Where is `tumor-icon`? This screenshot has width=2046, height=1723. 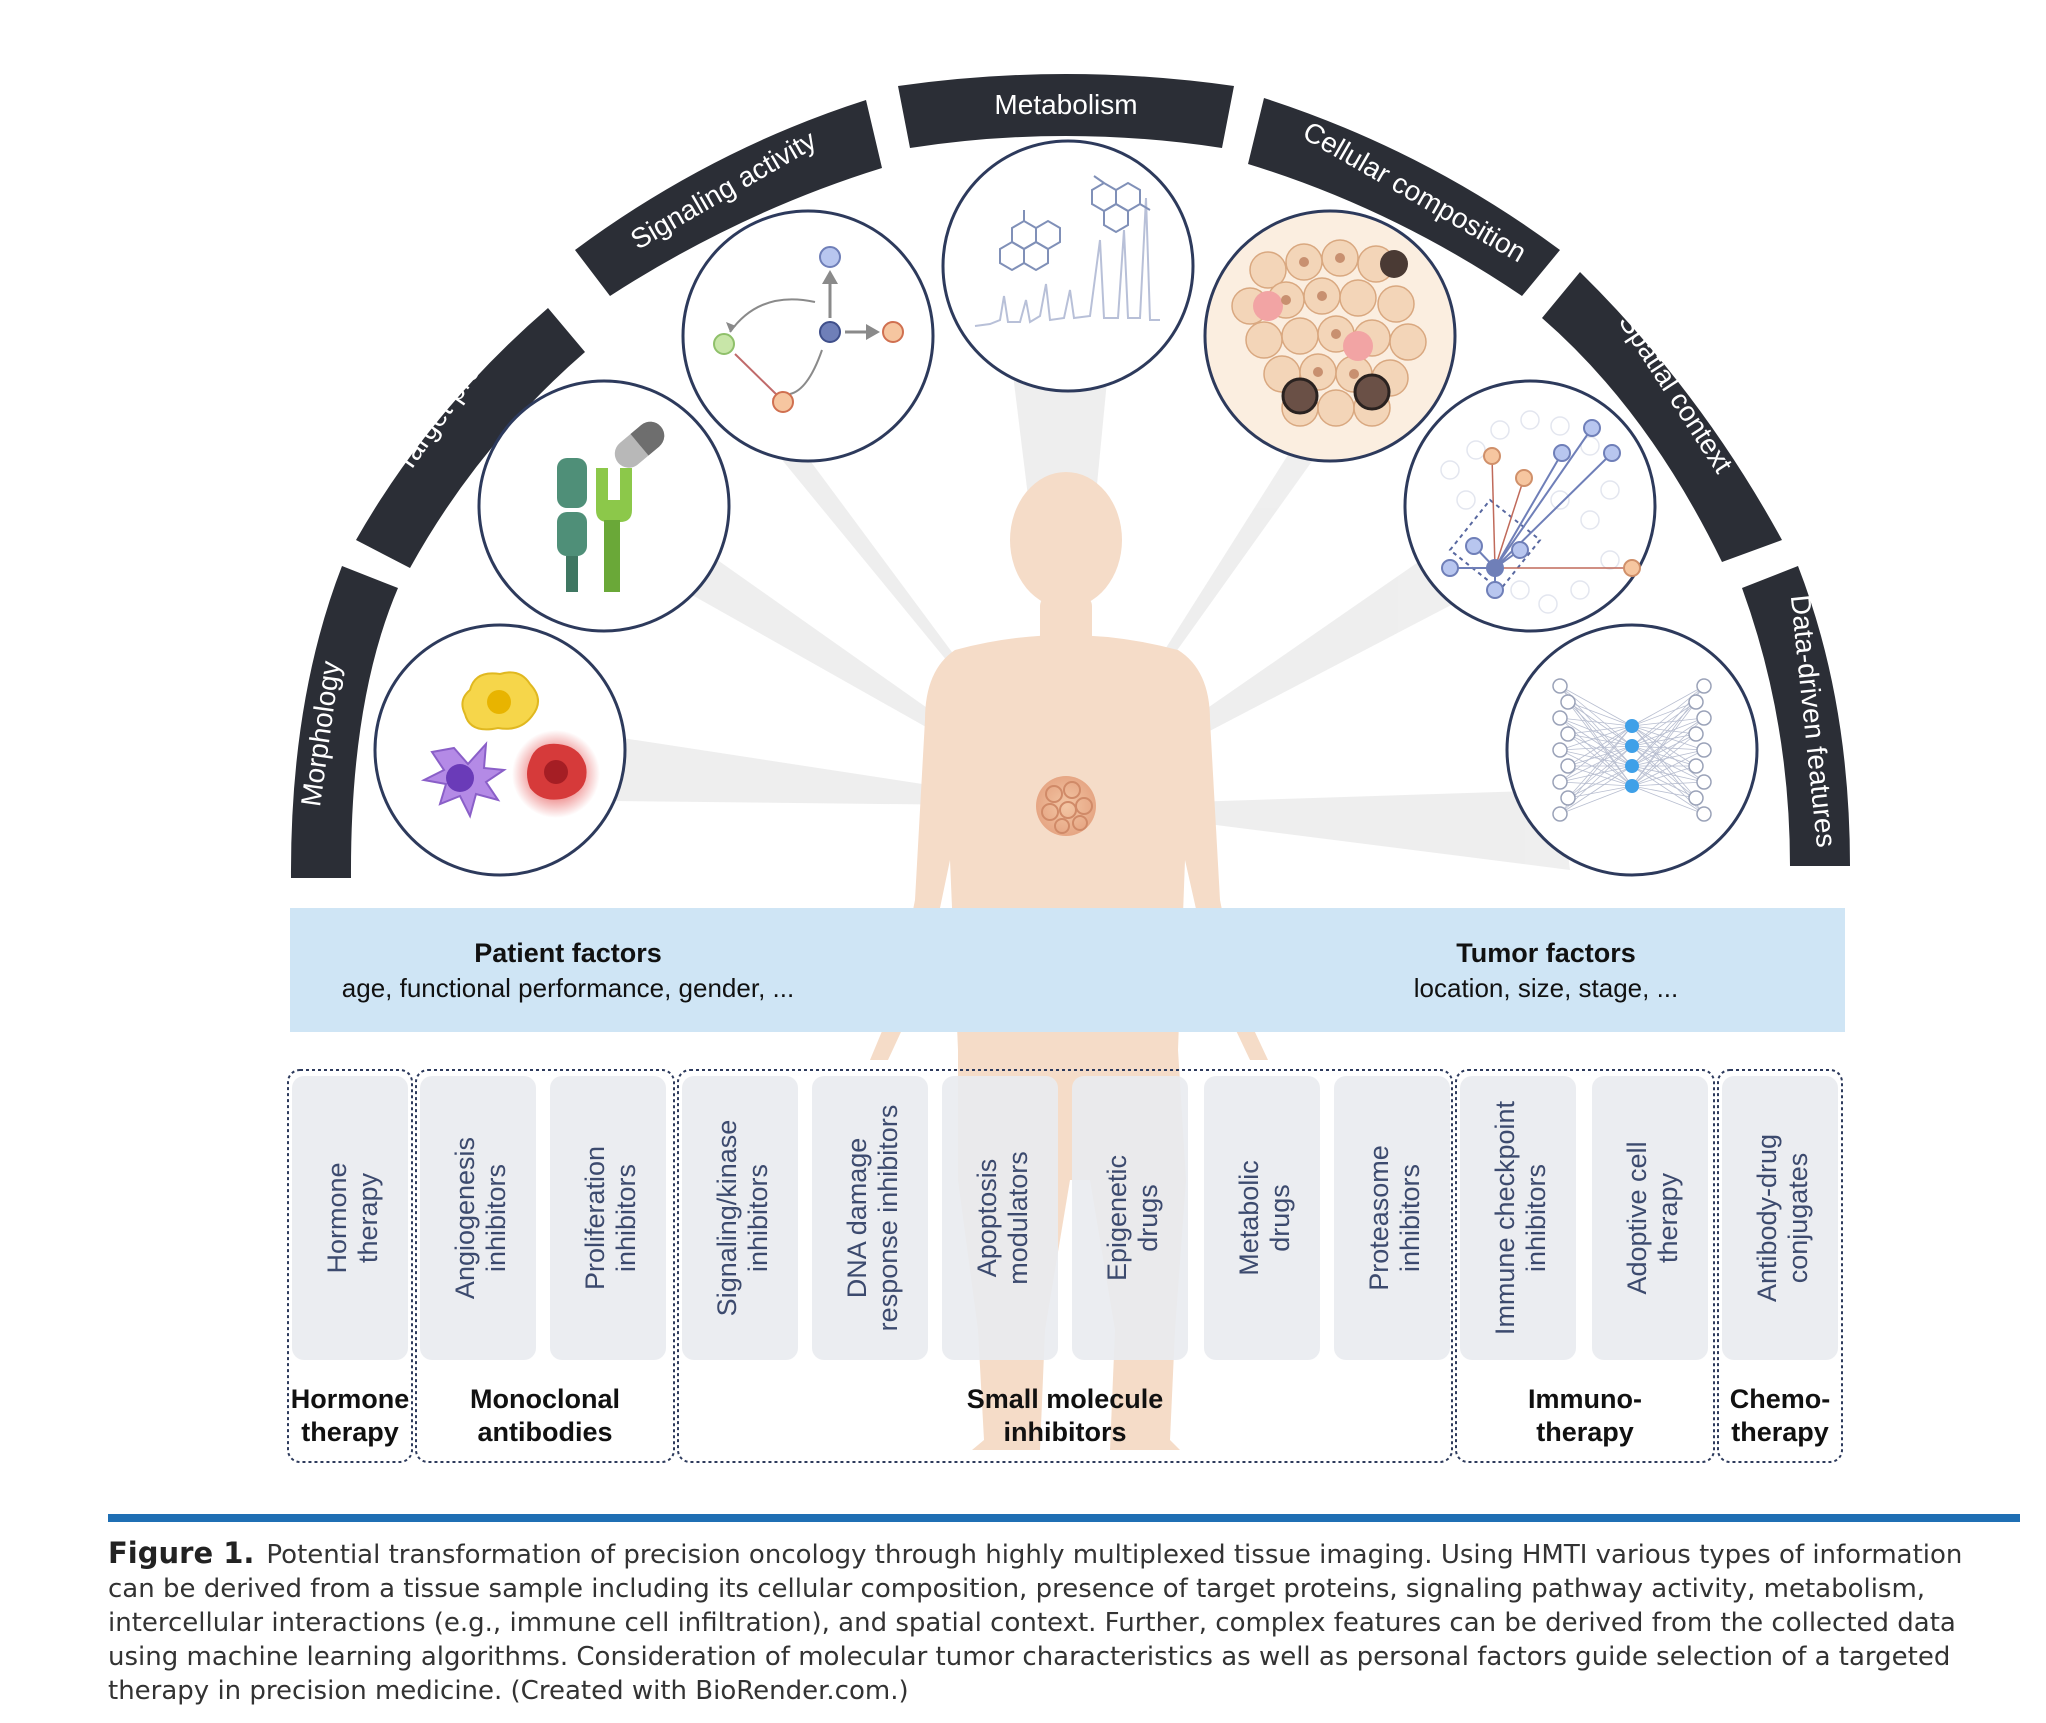
tumor-icon is located at coordinates (1066, 806).